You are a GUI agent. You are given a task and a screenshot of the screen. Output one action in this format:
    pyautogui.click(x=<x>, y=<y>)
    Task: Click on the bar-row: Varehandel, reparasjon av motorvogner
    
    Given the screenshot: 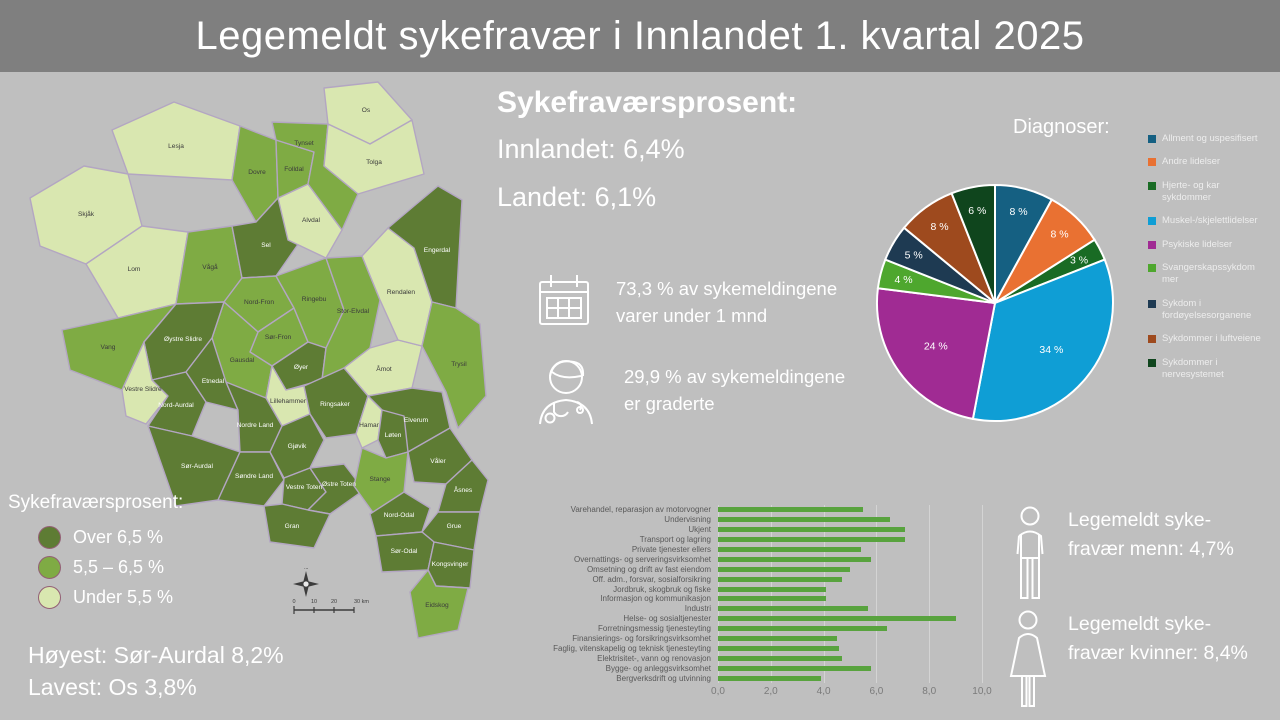 What is the action you would take?
    pyautogui.click(x=743, y=510)
    